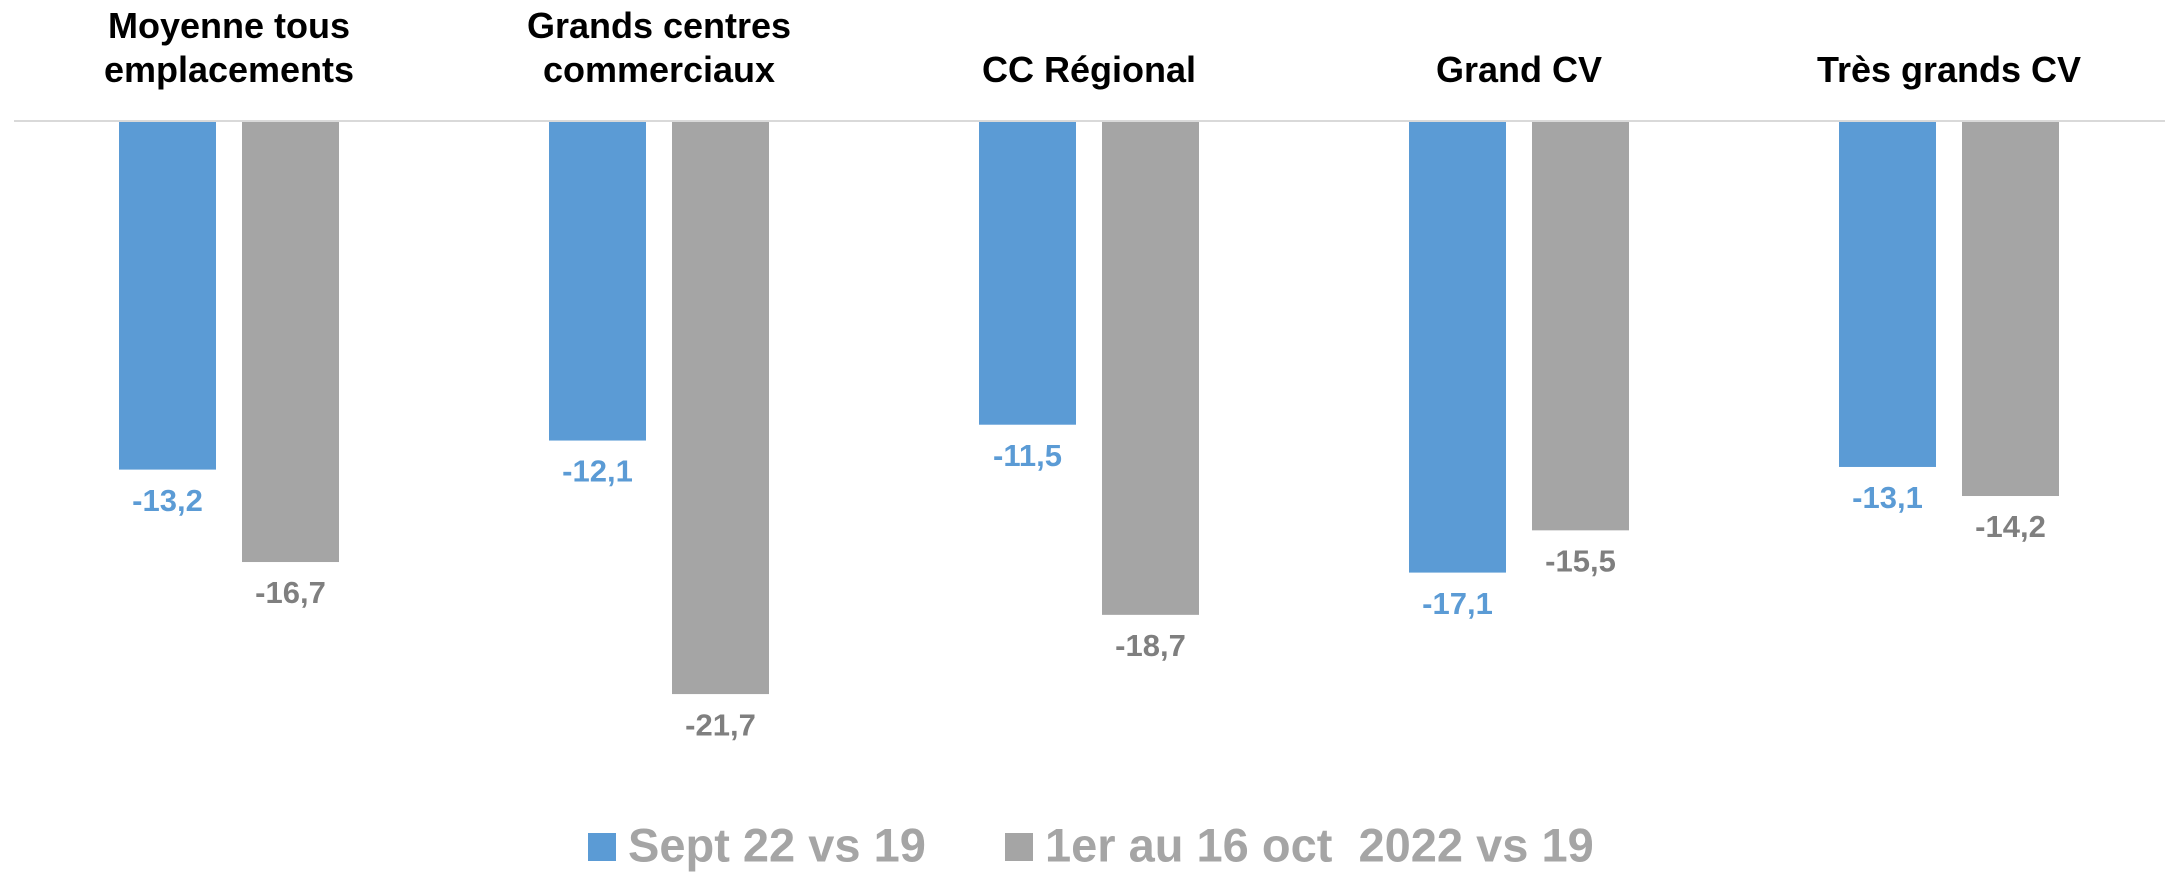  I want to click on data-label: -13,2, so click(167, 500).